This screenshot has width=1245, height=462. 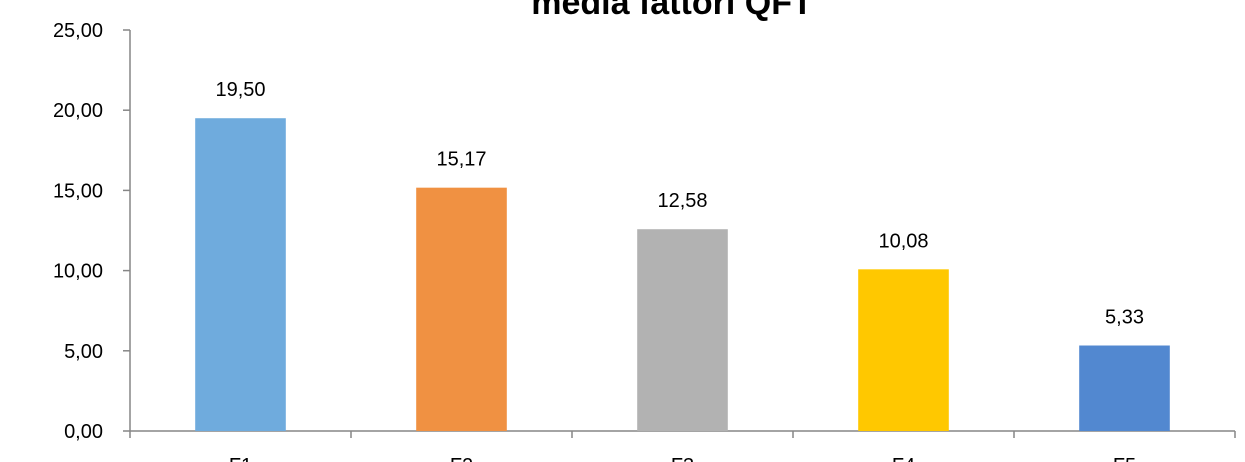 I want to click on data-label: 12,58, so click(x=682, y=201).